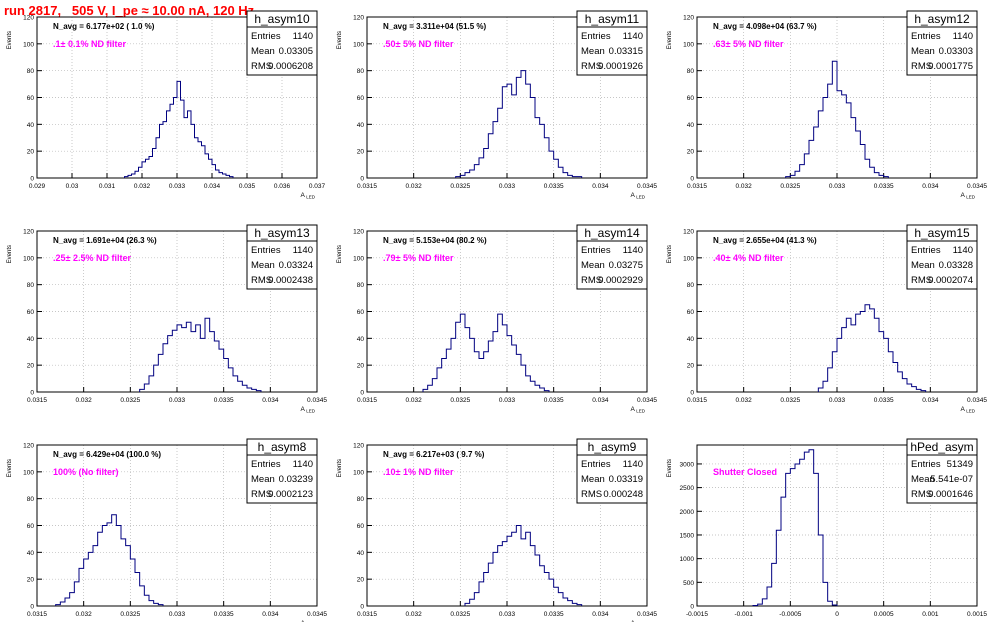  What do you see at coordinates (107, 454) in the screenshot?
I see `navg-label: N_avg = 6.429e+04 (100.0 %)` at bounding box center [107, 454].